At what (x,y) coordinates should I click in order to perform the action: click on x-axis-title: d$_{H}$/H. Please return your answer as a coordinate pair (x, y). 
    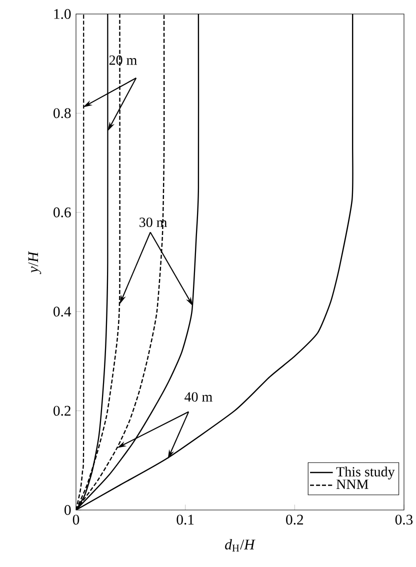
    Looking at the image, I should click on (240, 545).